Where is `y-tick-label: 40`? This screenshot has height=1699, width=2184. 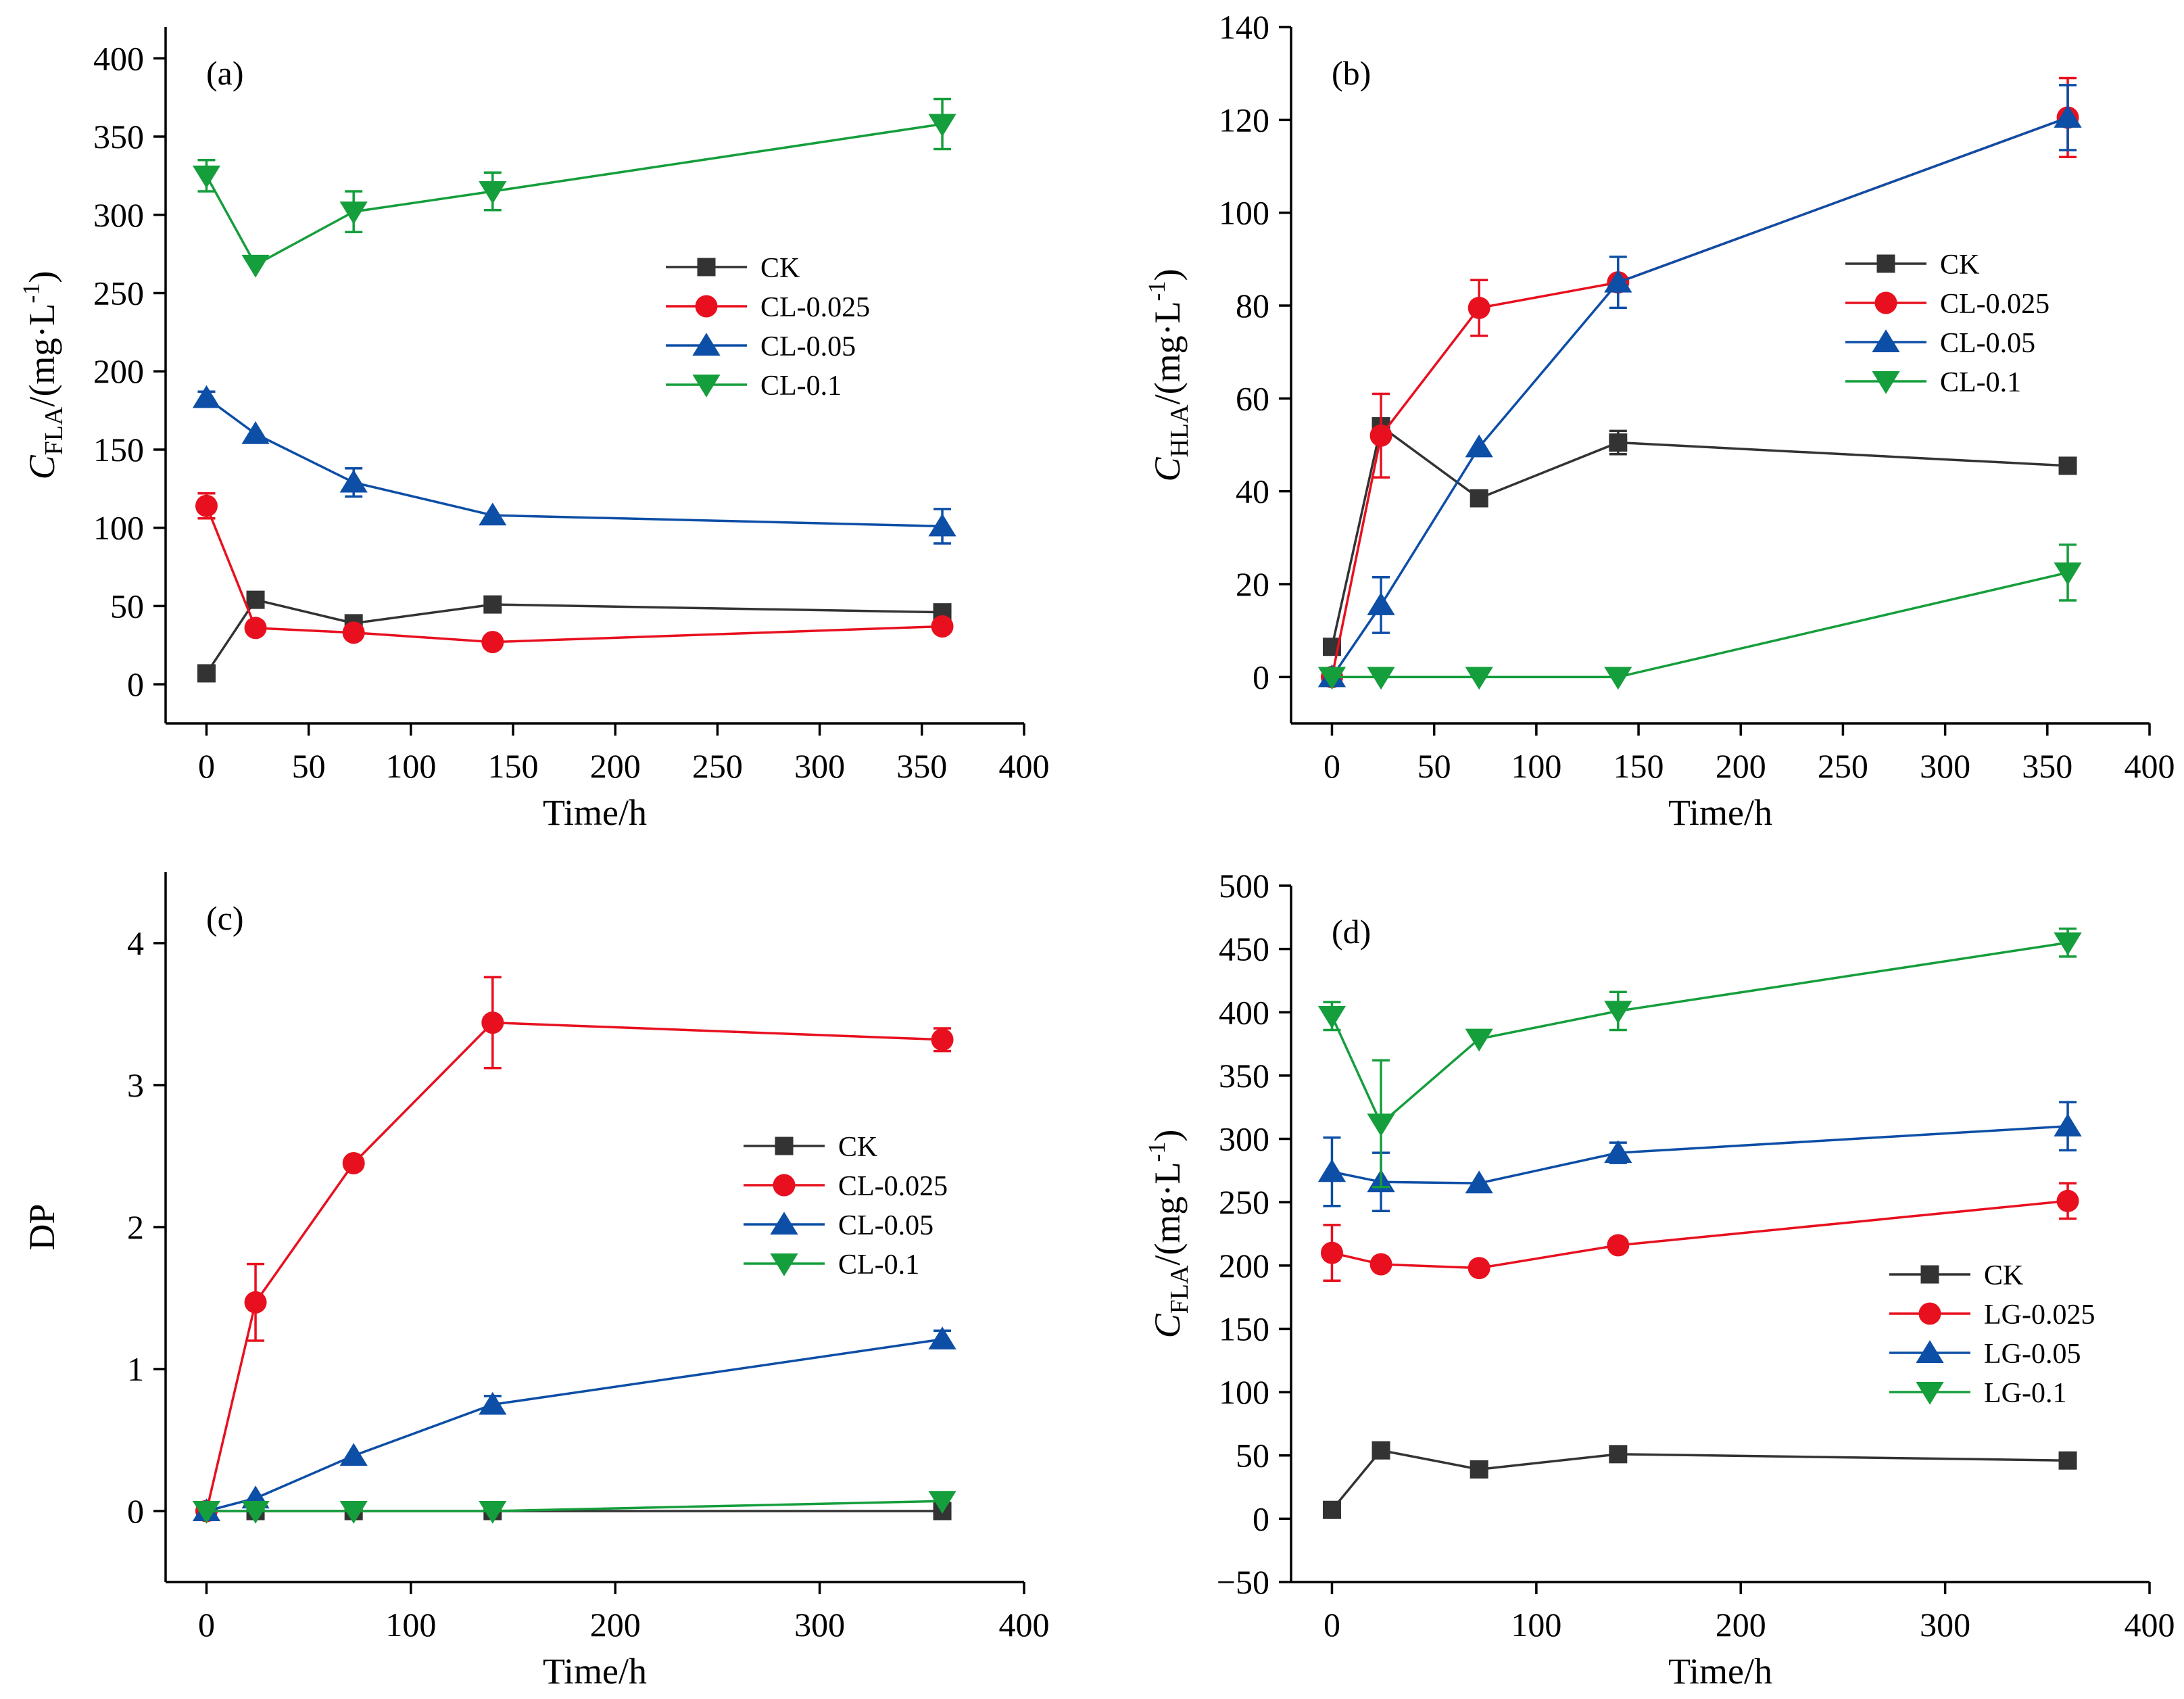 y-tick-label: 40 is located at coordinates (1252, 492).